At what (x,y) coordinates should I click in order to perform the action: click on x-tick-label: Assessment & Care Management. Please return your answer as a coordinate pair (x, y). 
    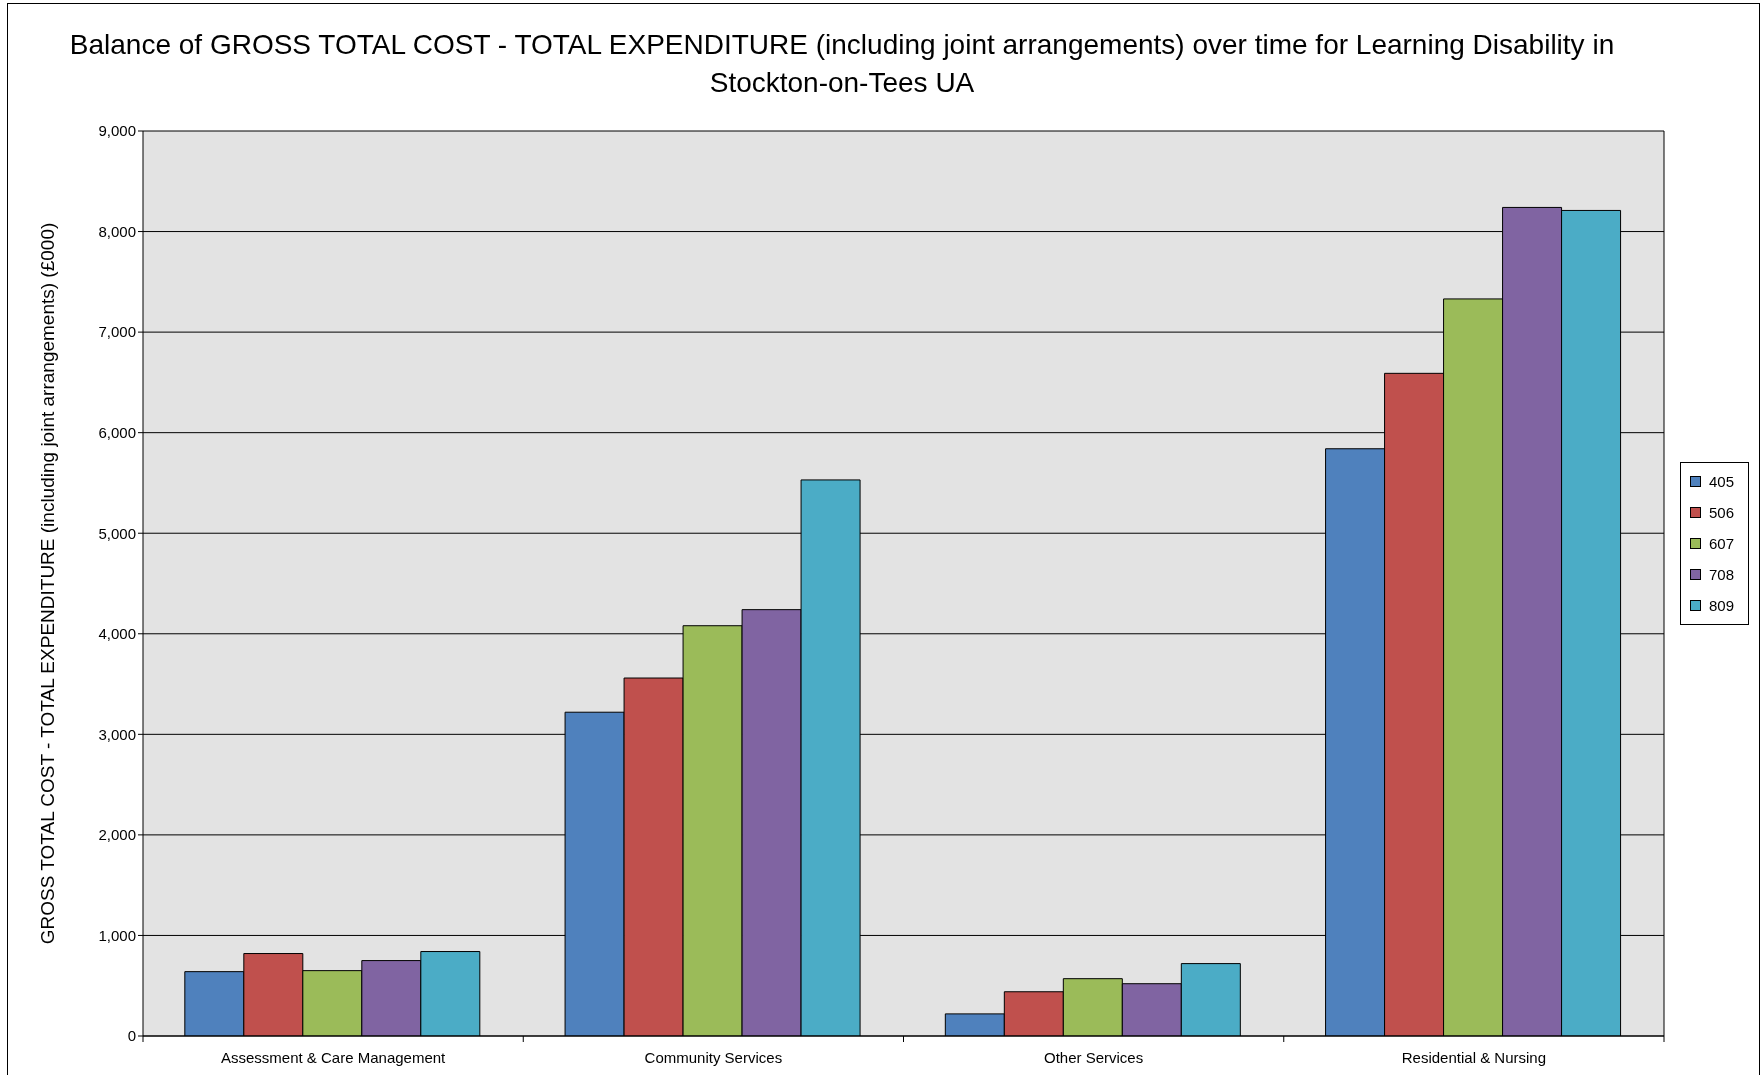
    Looking at the image, I should click on (333, 1057).